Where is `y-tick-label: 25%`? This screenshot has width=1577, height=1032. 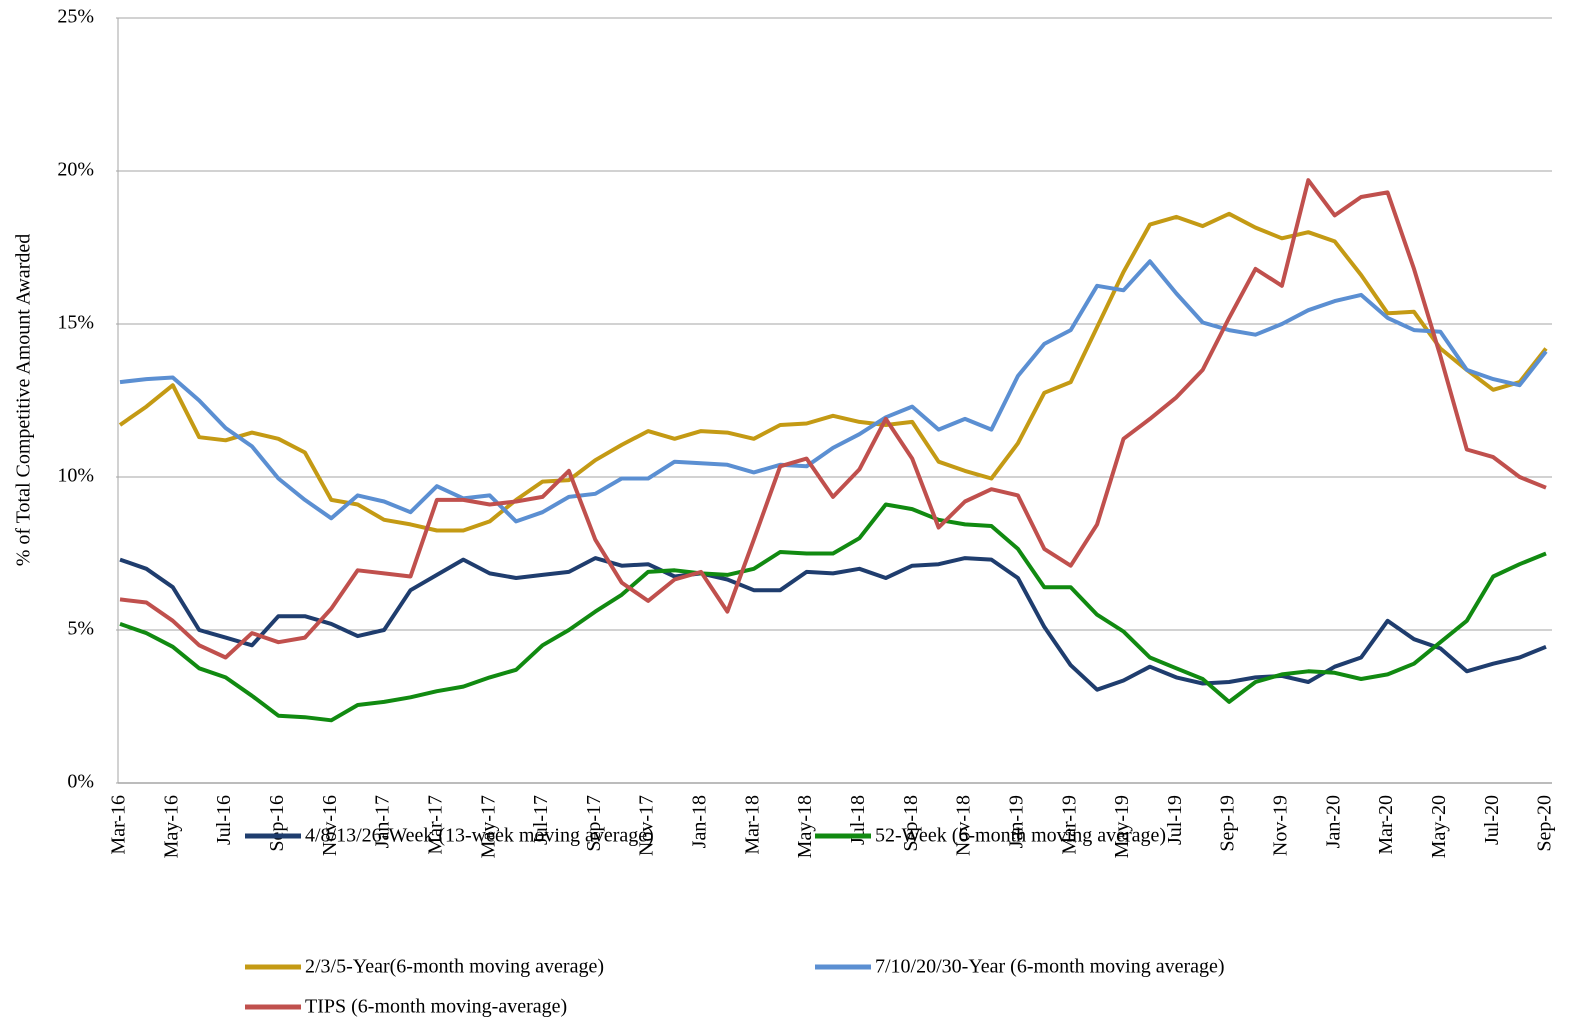 y-tick-label: 25% is located at coordinates (75, 17).